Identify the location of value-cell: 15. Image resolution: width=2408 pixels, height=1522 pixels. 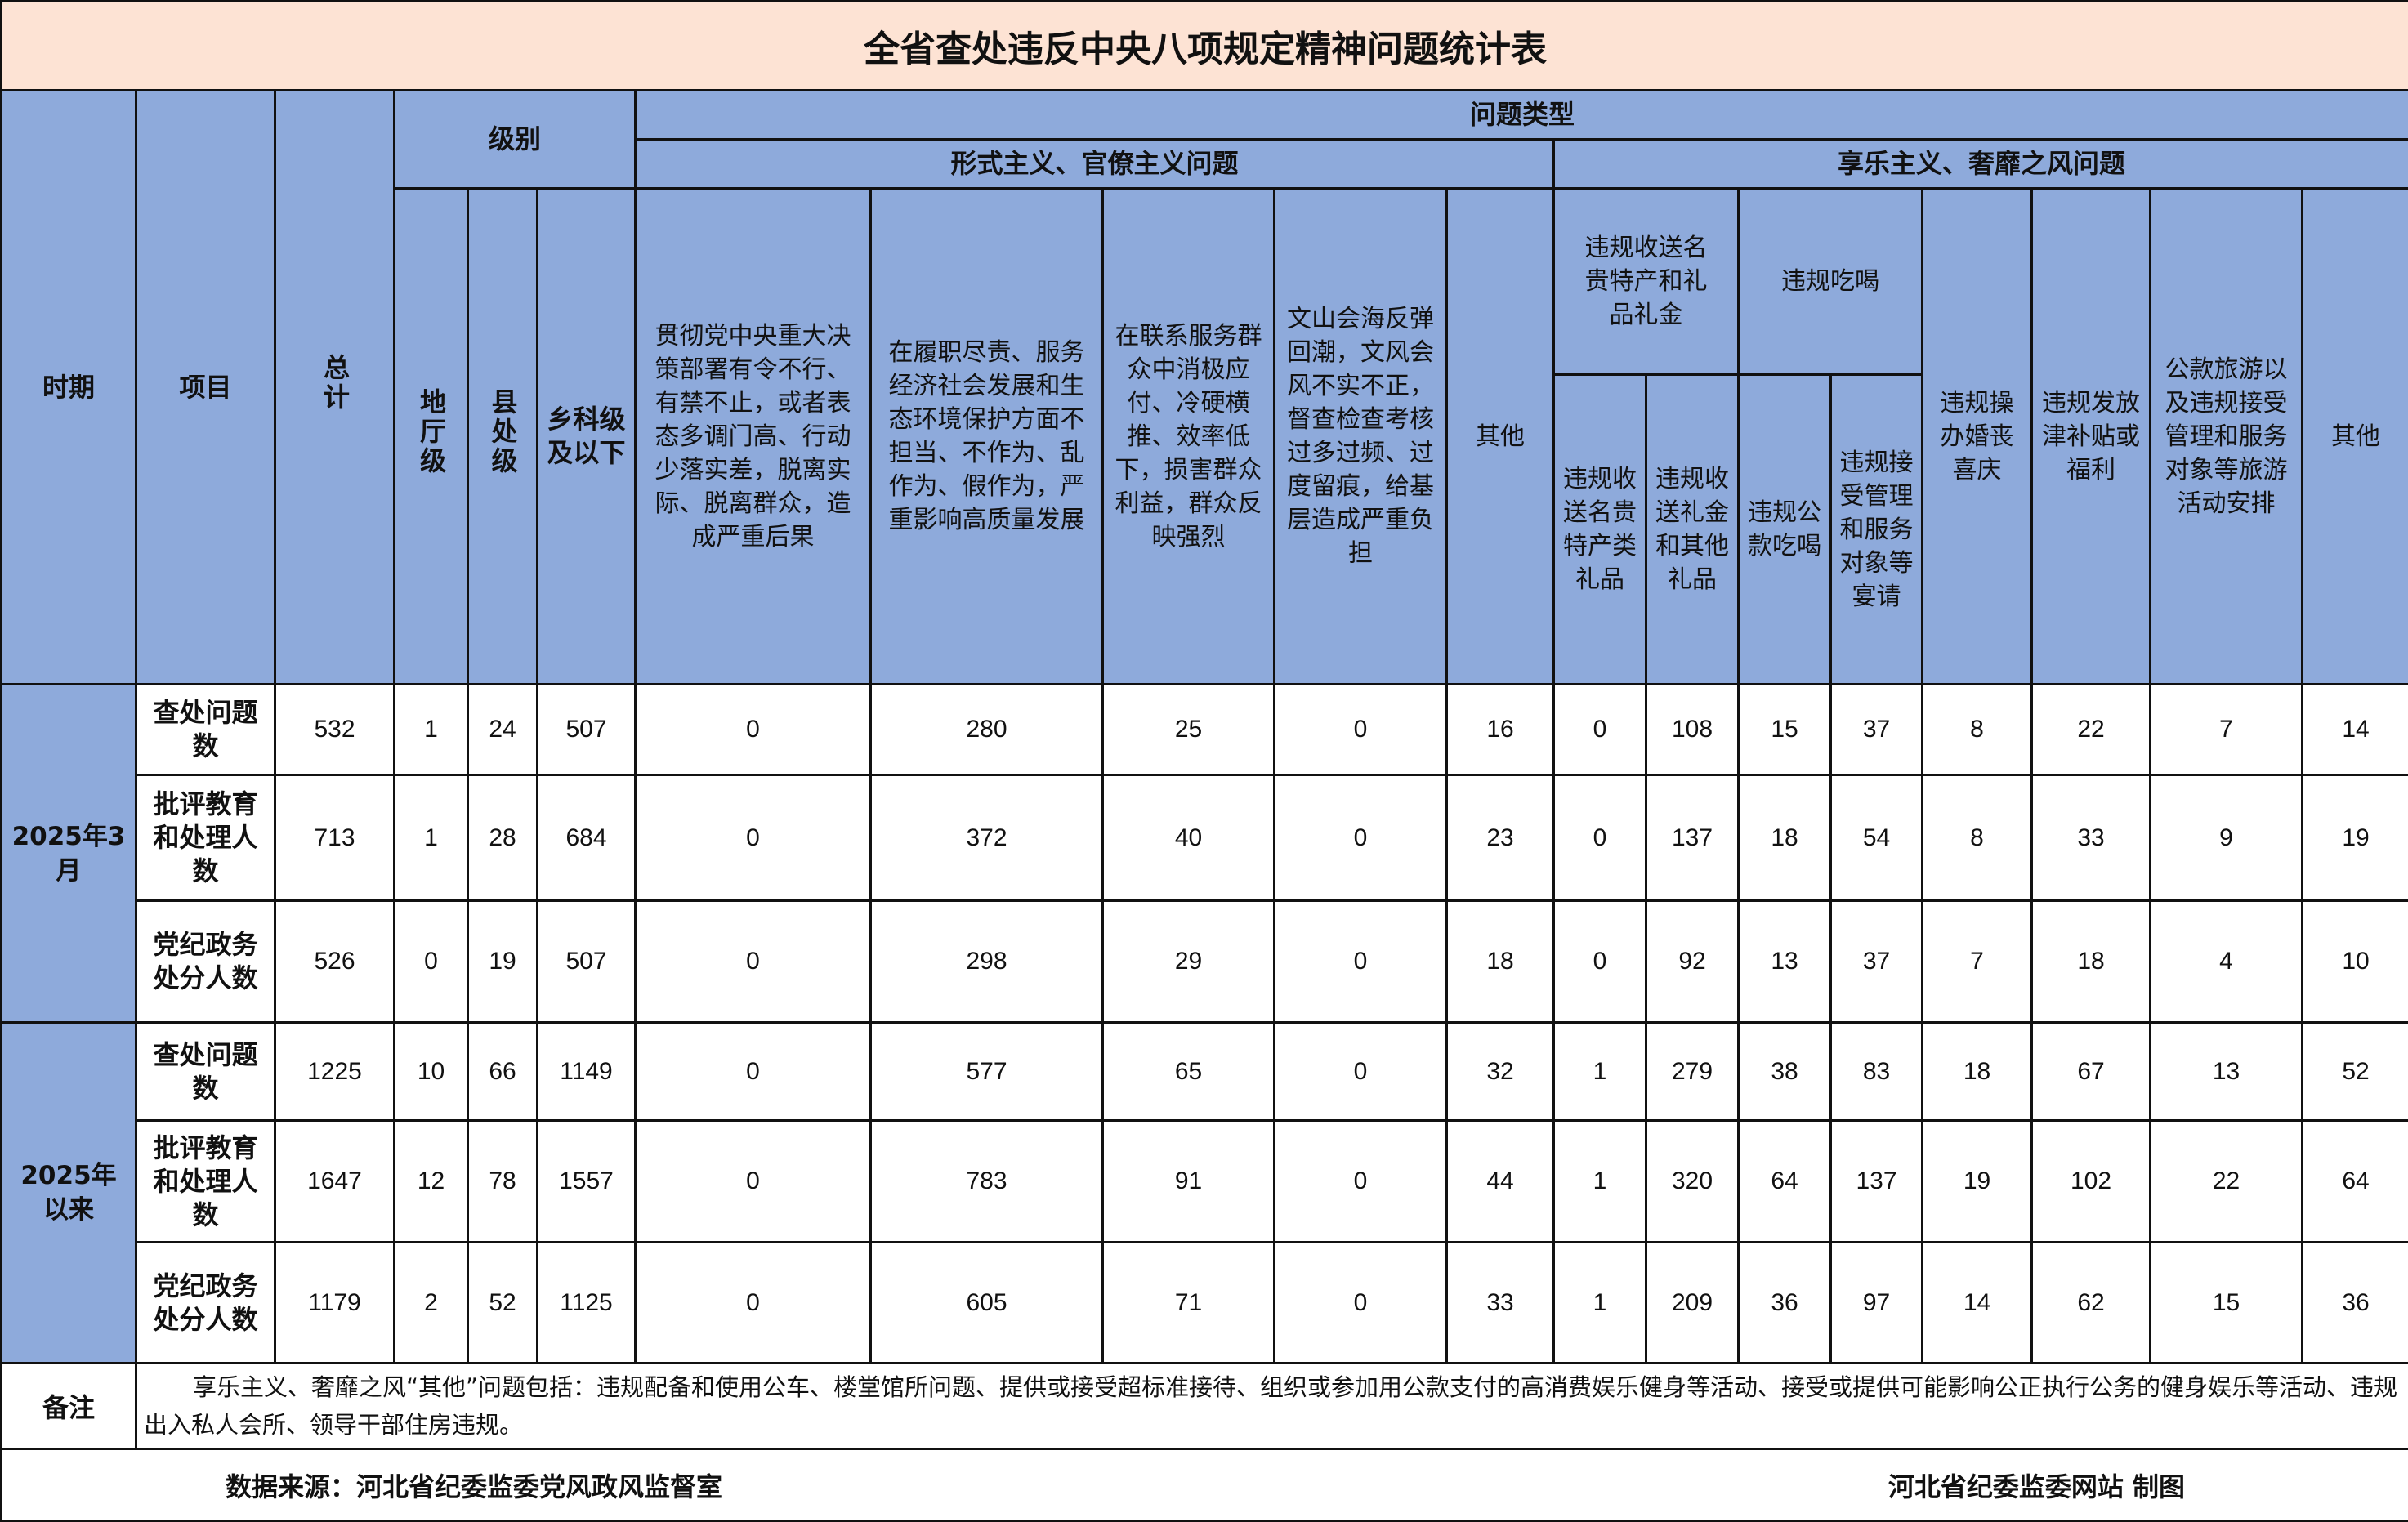
(1785, 730).